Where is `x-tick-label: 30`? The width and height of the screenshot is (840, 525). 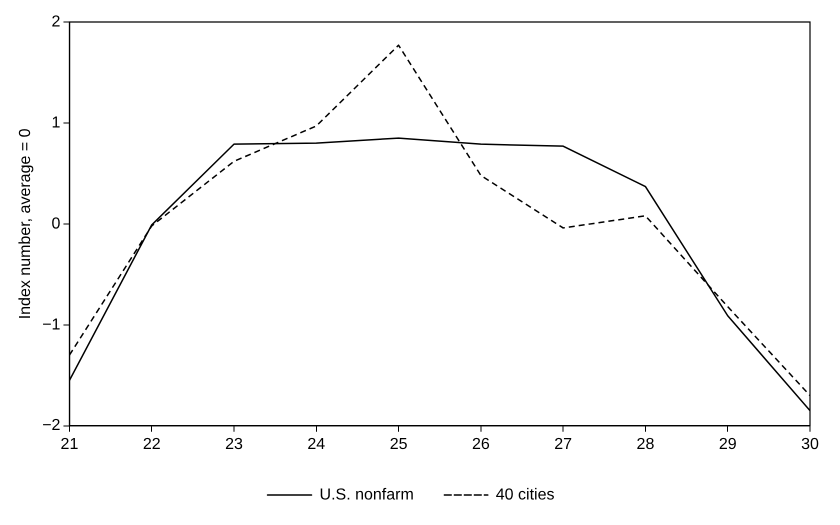 x-tick-label: 30 is located at coordinates (810, 444).